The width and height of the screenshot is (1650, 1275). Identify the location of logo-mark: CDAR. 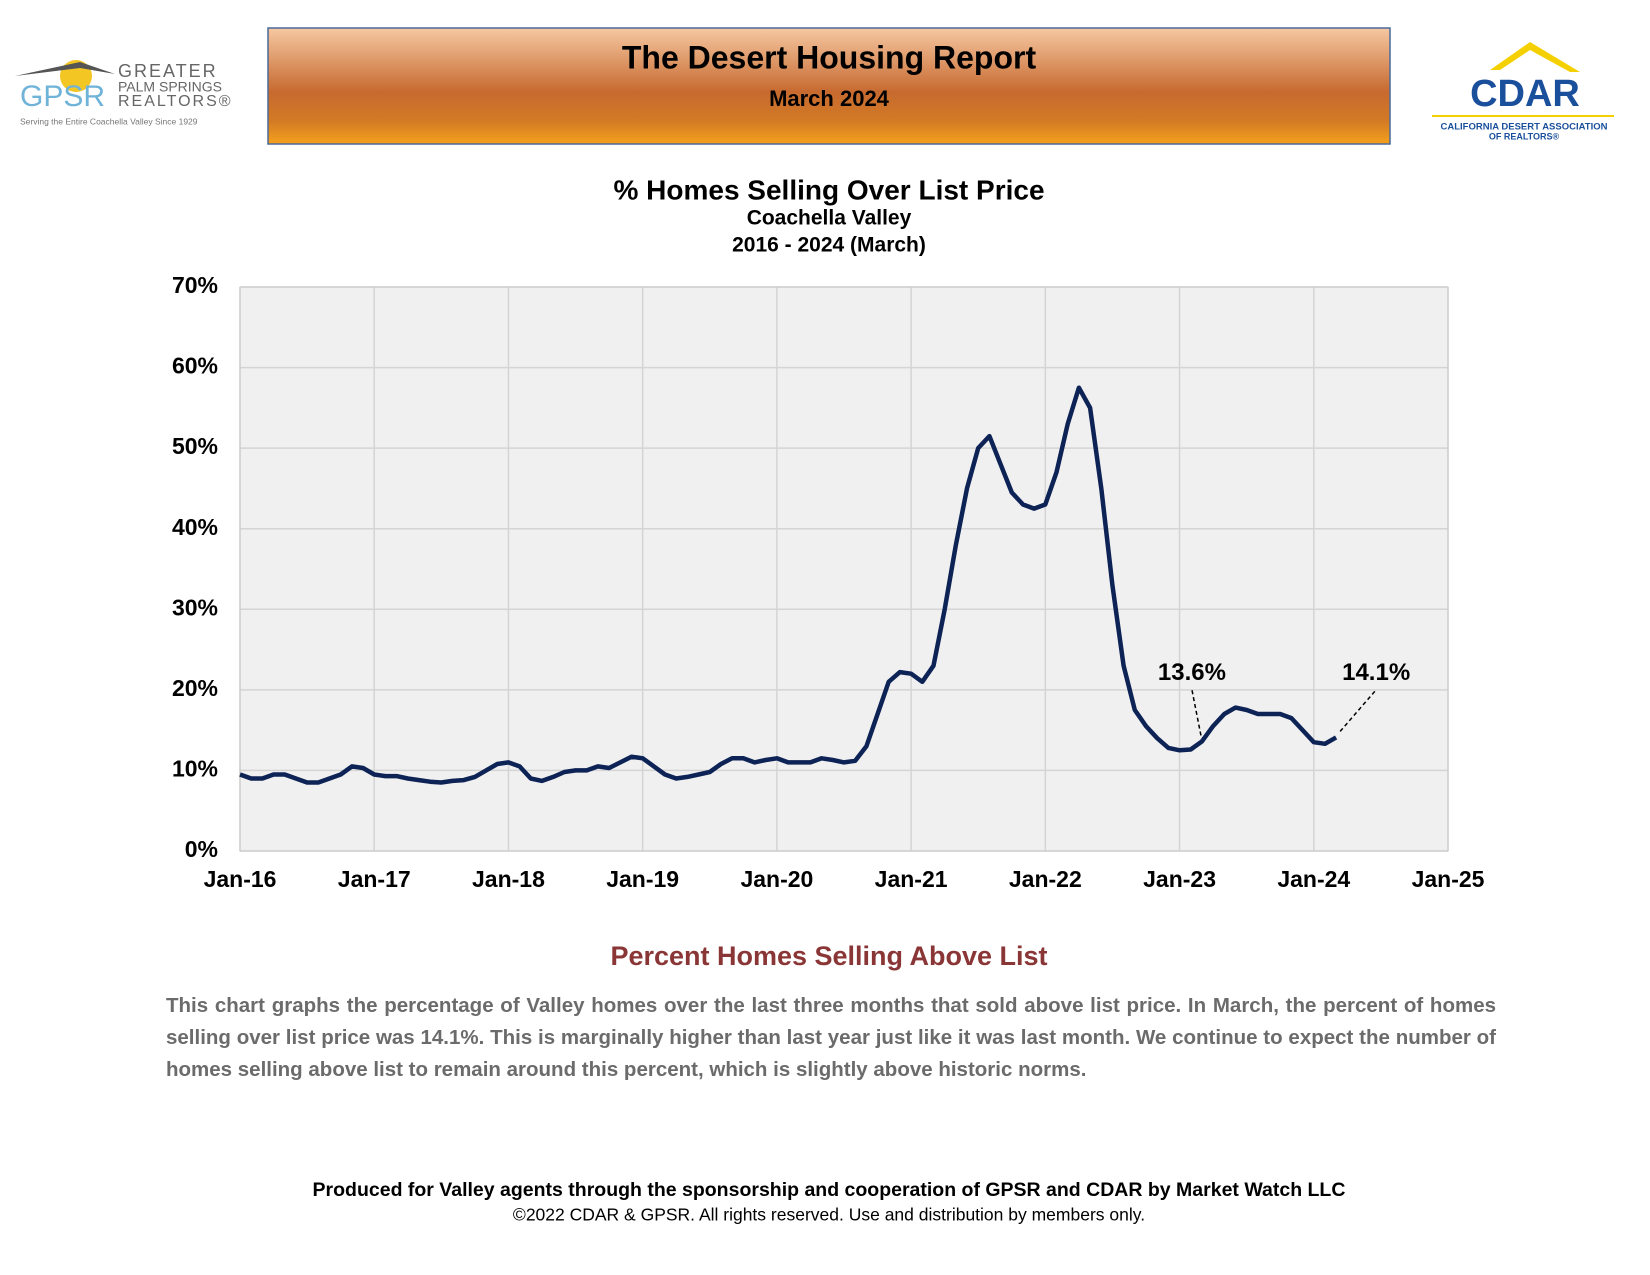
(1525, 94).